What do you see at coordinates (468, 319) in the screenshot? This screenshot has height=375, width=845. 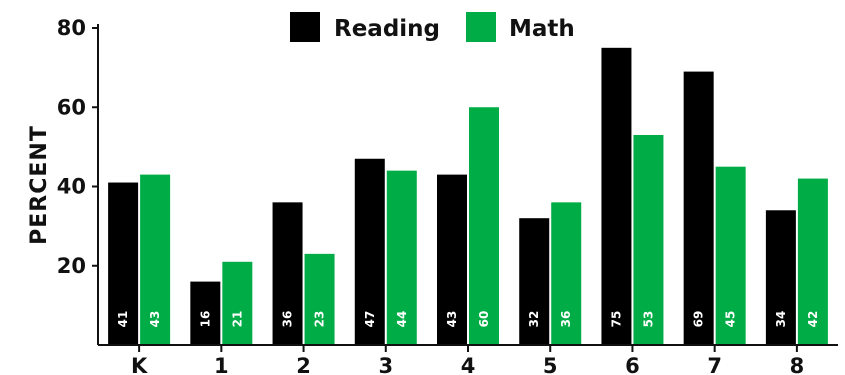 I see `data-labels: 41 43 16 21 36 23 47 44 43 60 32 36 75 53 69 45 34 42` at bounding box center [468, 319].